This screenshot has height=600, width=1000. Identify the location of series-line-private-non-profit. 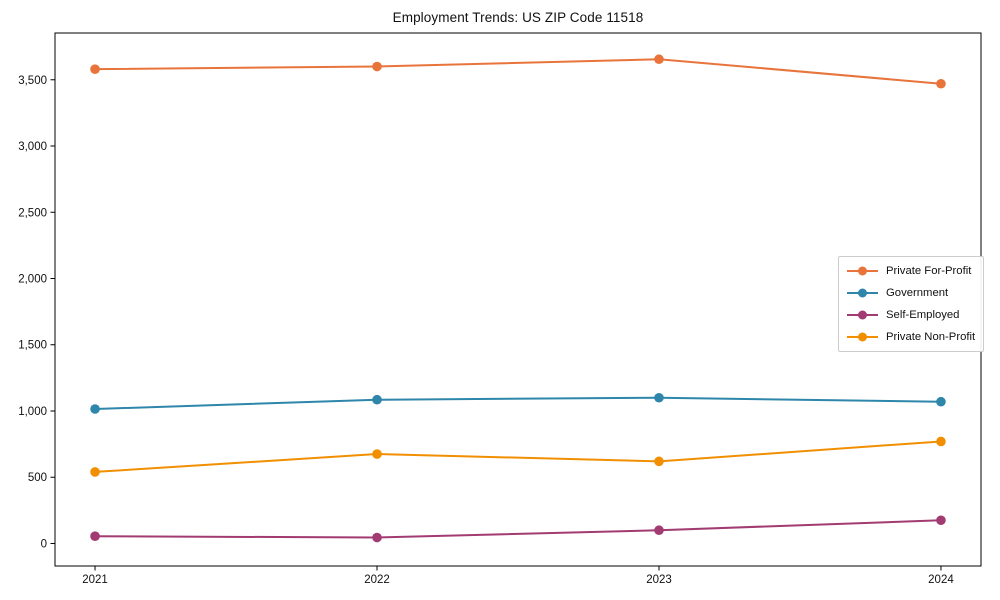
(518, 456).